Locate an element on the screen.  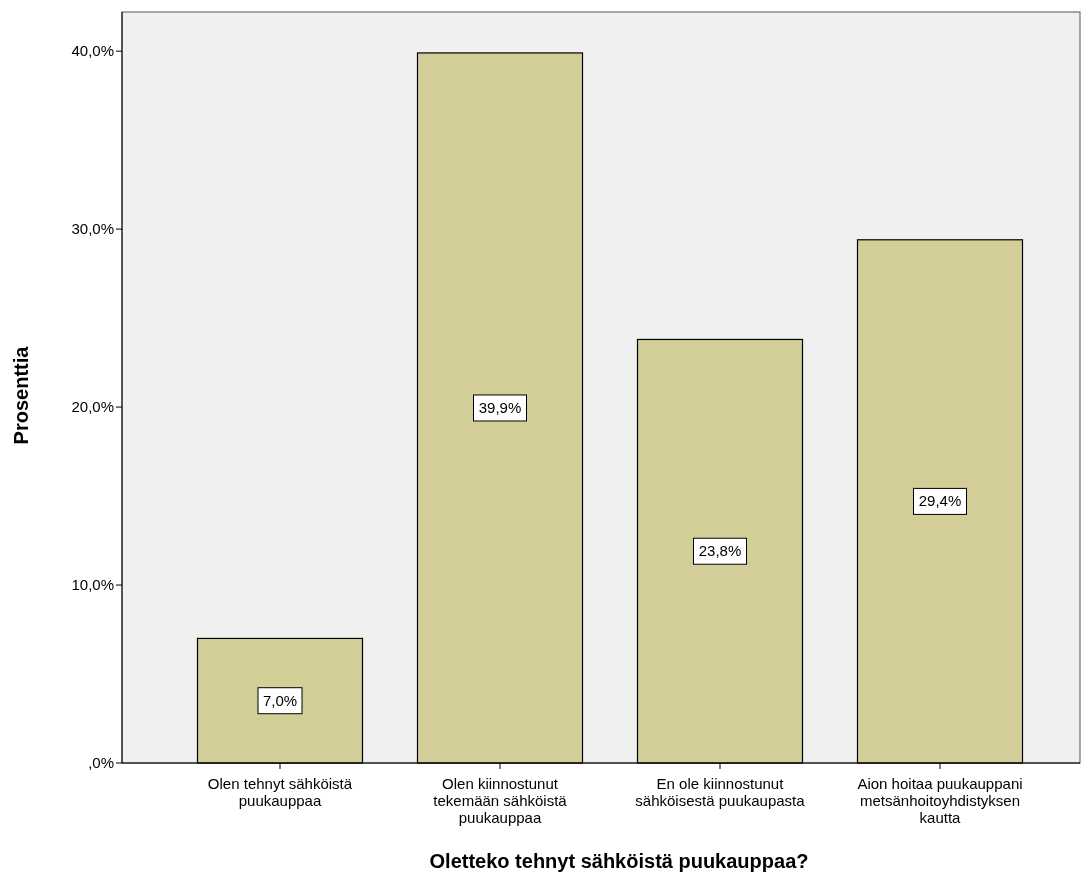
data-label: 23,8% is located at coordinates (720, 551).